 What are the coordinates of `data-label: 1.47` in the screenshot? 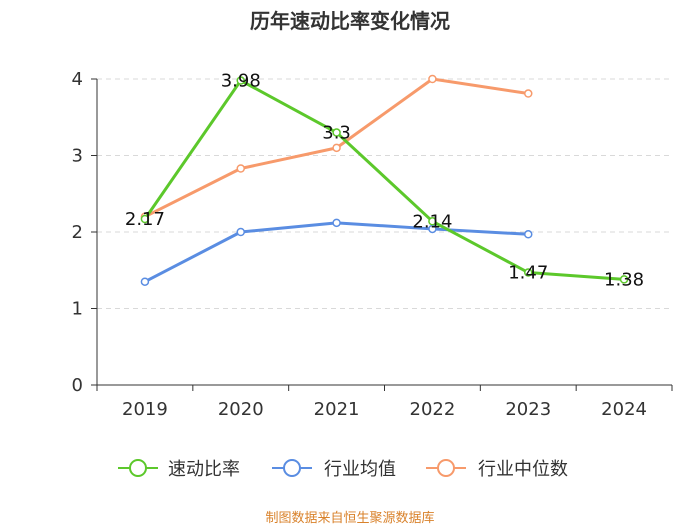 It's located at (528, 273).